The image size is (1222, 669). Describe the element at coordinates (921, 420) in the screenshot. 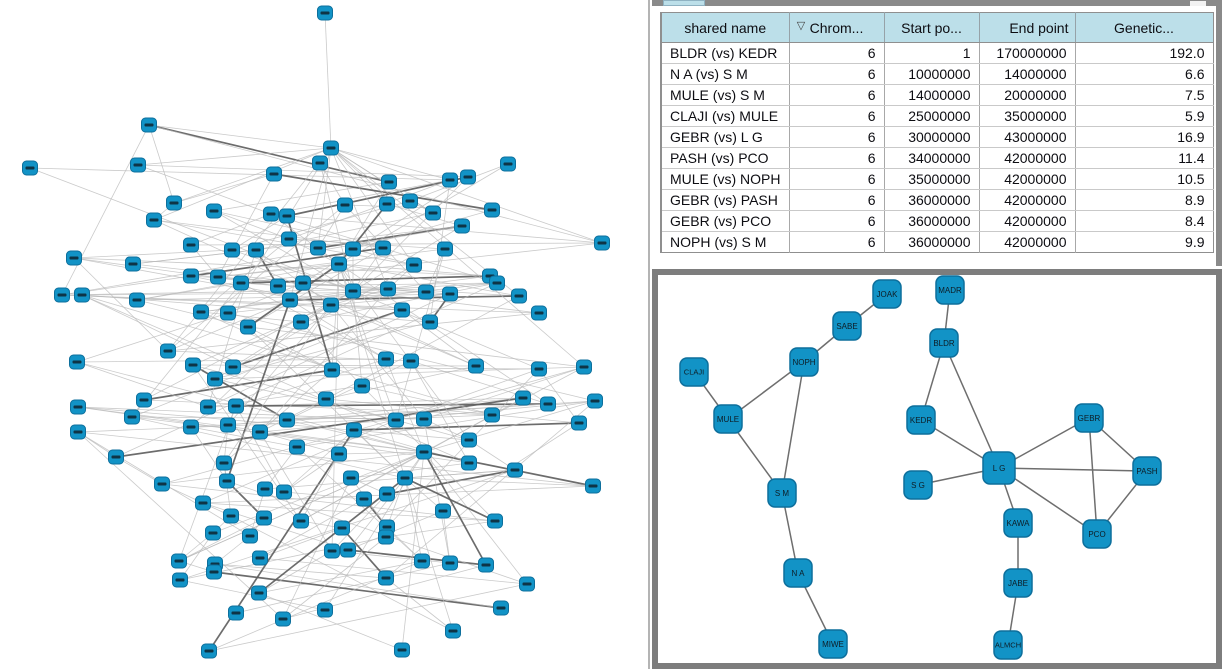

I see `network-node-KEDR` at that location.